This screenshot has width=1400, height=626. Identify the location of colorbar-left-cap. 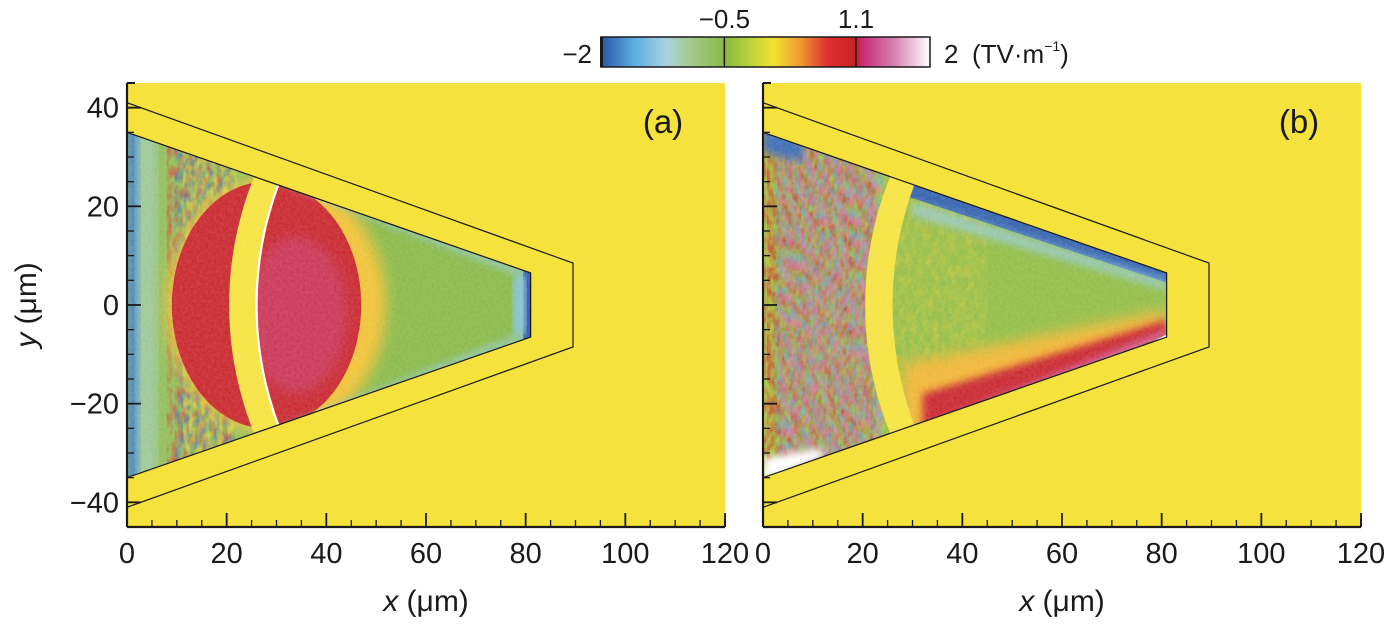
(601, 52).